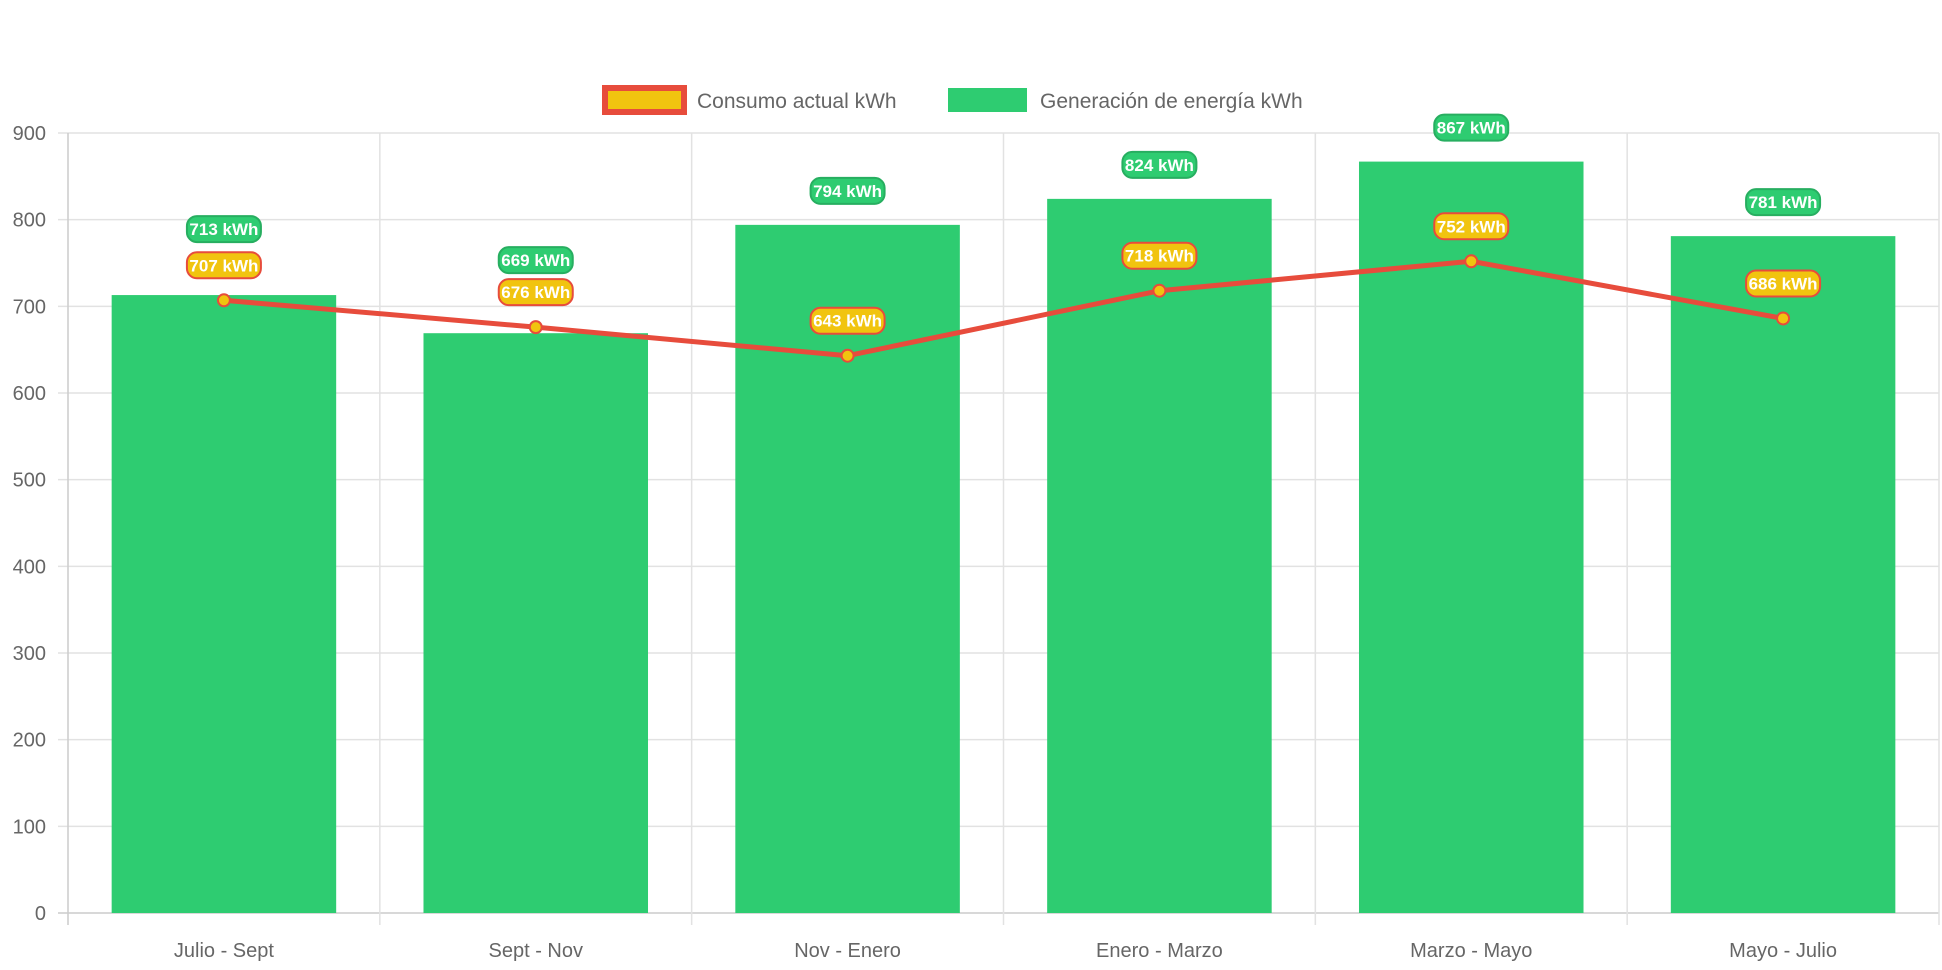 The image size is (1942, 970). Describe the element at coordinates (847, 951) in the screenshot. I see `x-tick-label: Nov - Enero` at that location.